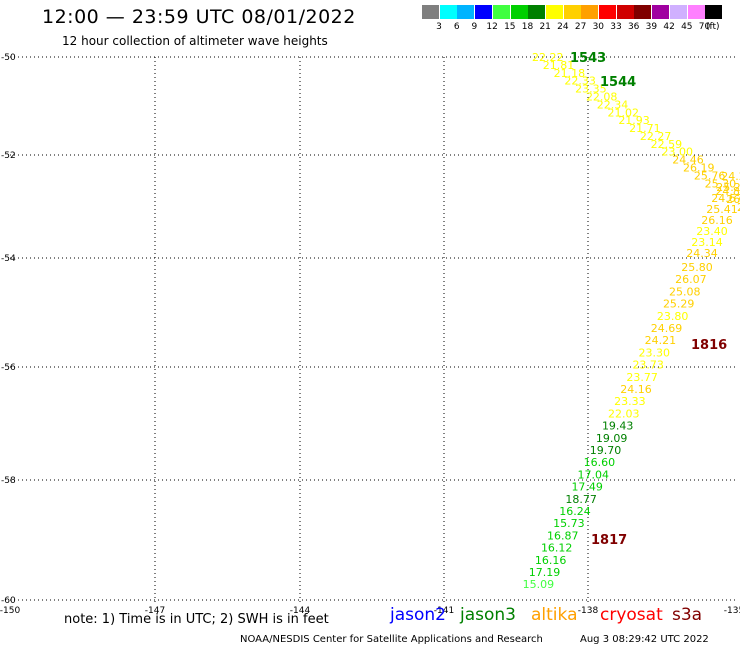  What do you see at coordinates (618, 82) in the screenshot?
I see `pass-label: 1544` at bounding box center [618, 82].